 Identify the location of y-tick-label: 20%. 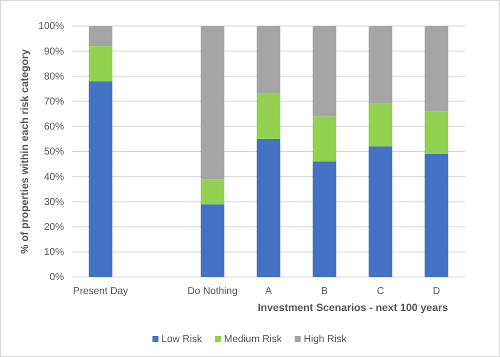
(54, 227).